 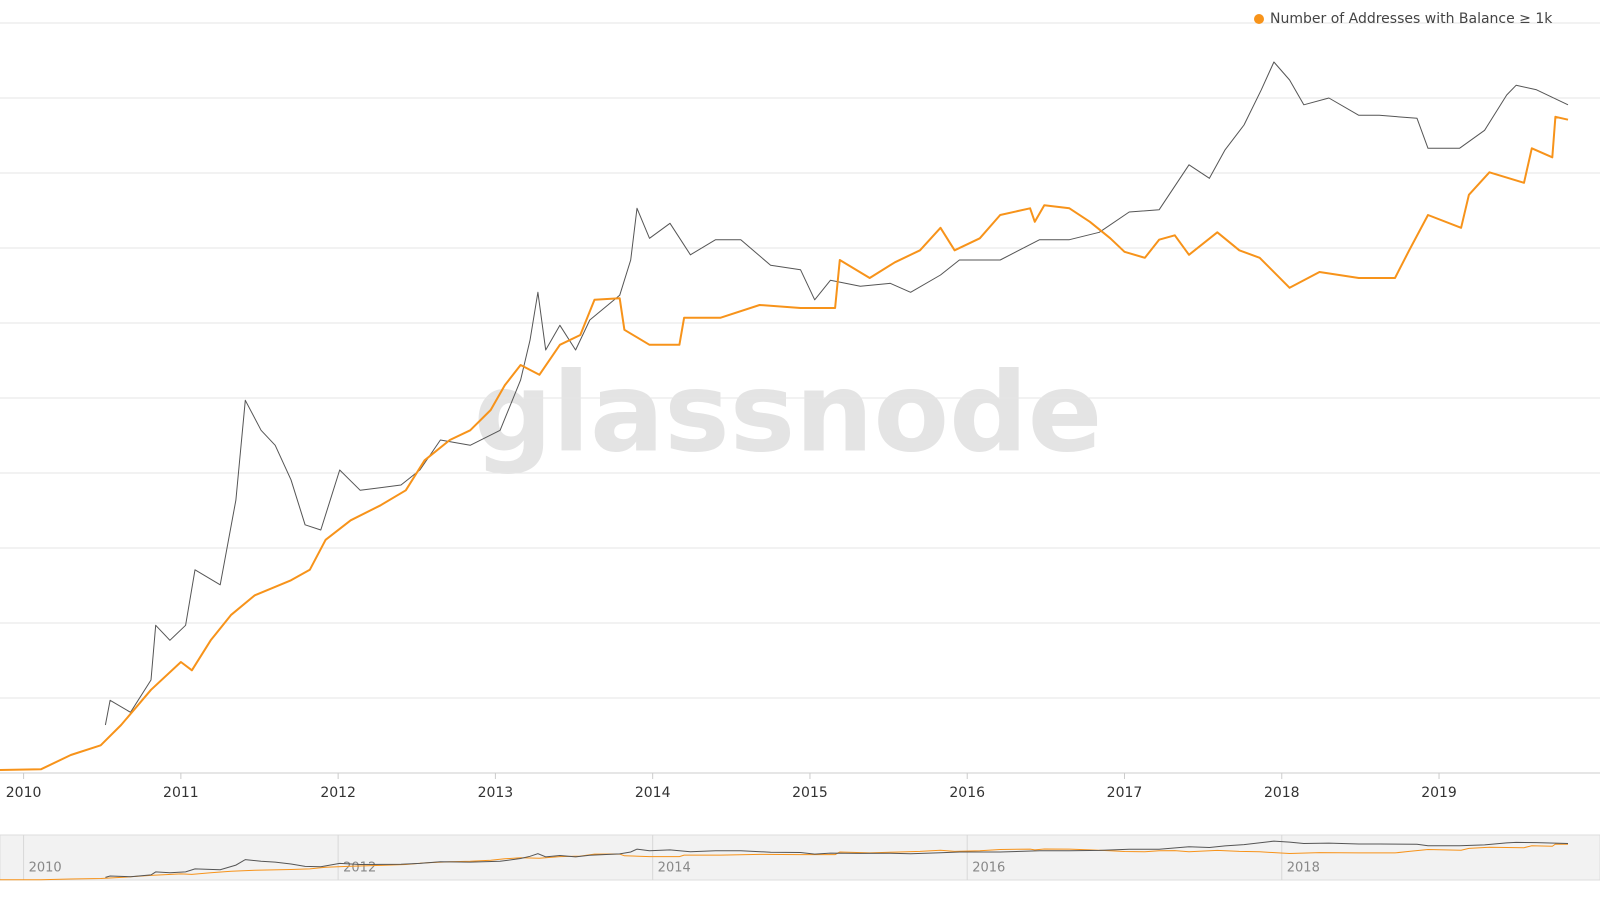 What do you see at coordinates (1439, 793) in the screenshot?
I see `x-tick-label: 2019` at bounding box center [1439, 793].